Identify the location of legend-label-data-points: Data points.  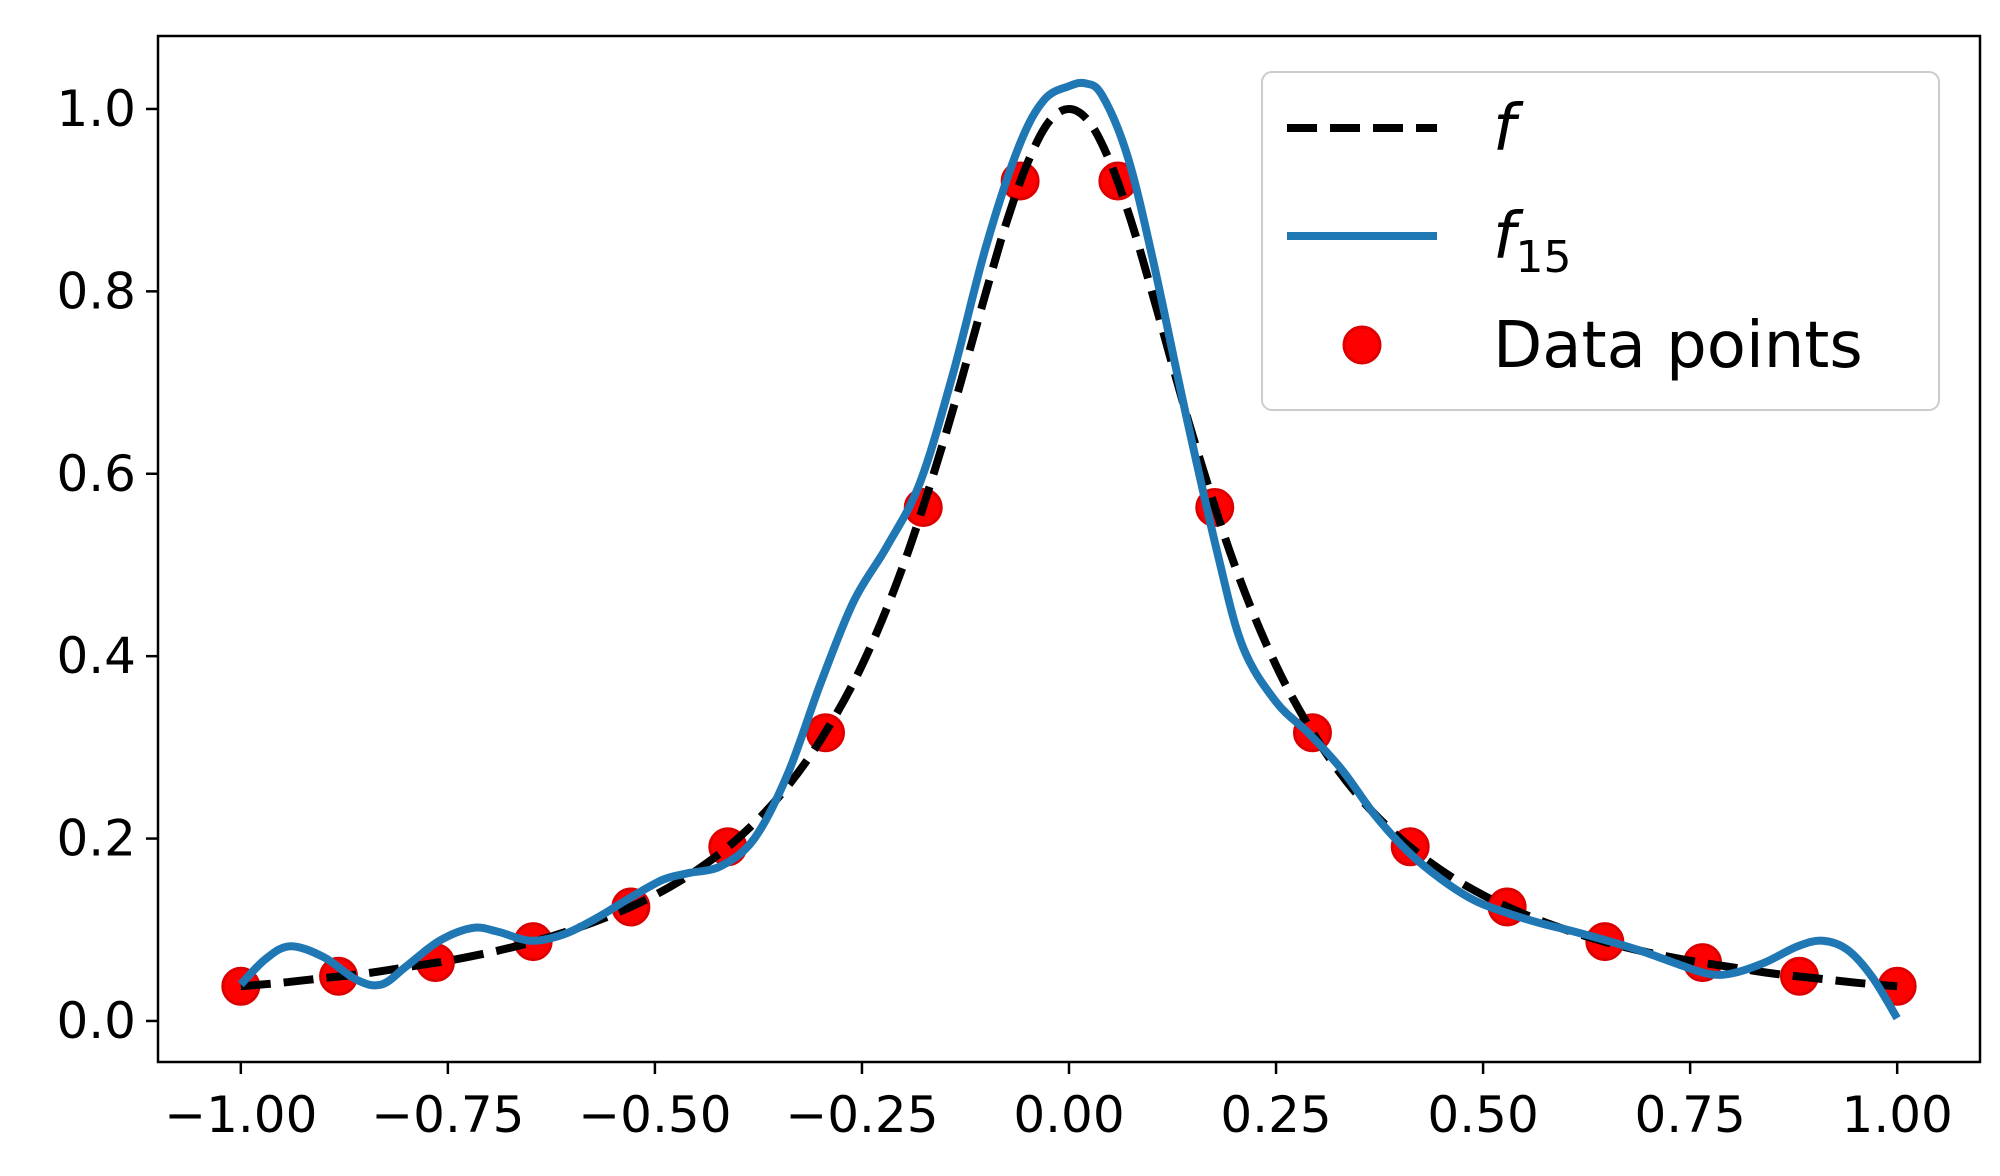
(1678, 346).